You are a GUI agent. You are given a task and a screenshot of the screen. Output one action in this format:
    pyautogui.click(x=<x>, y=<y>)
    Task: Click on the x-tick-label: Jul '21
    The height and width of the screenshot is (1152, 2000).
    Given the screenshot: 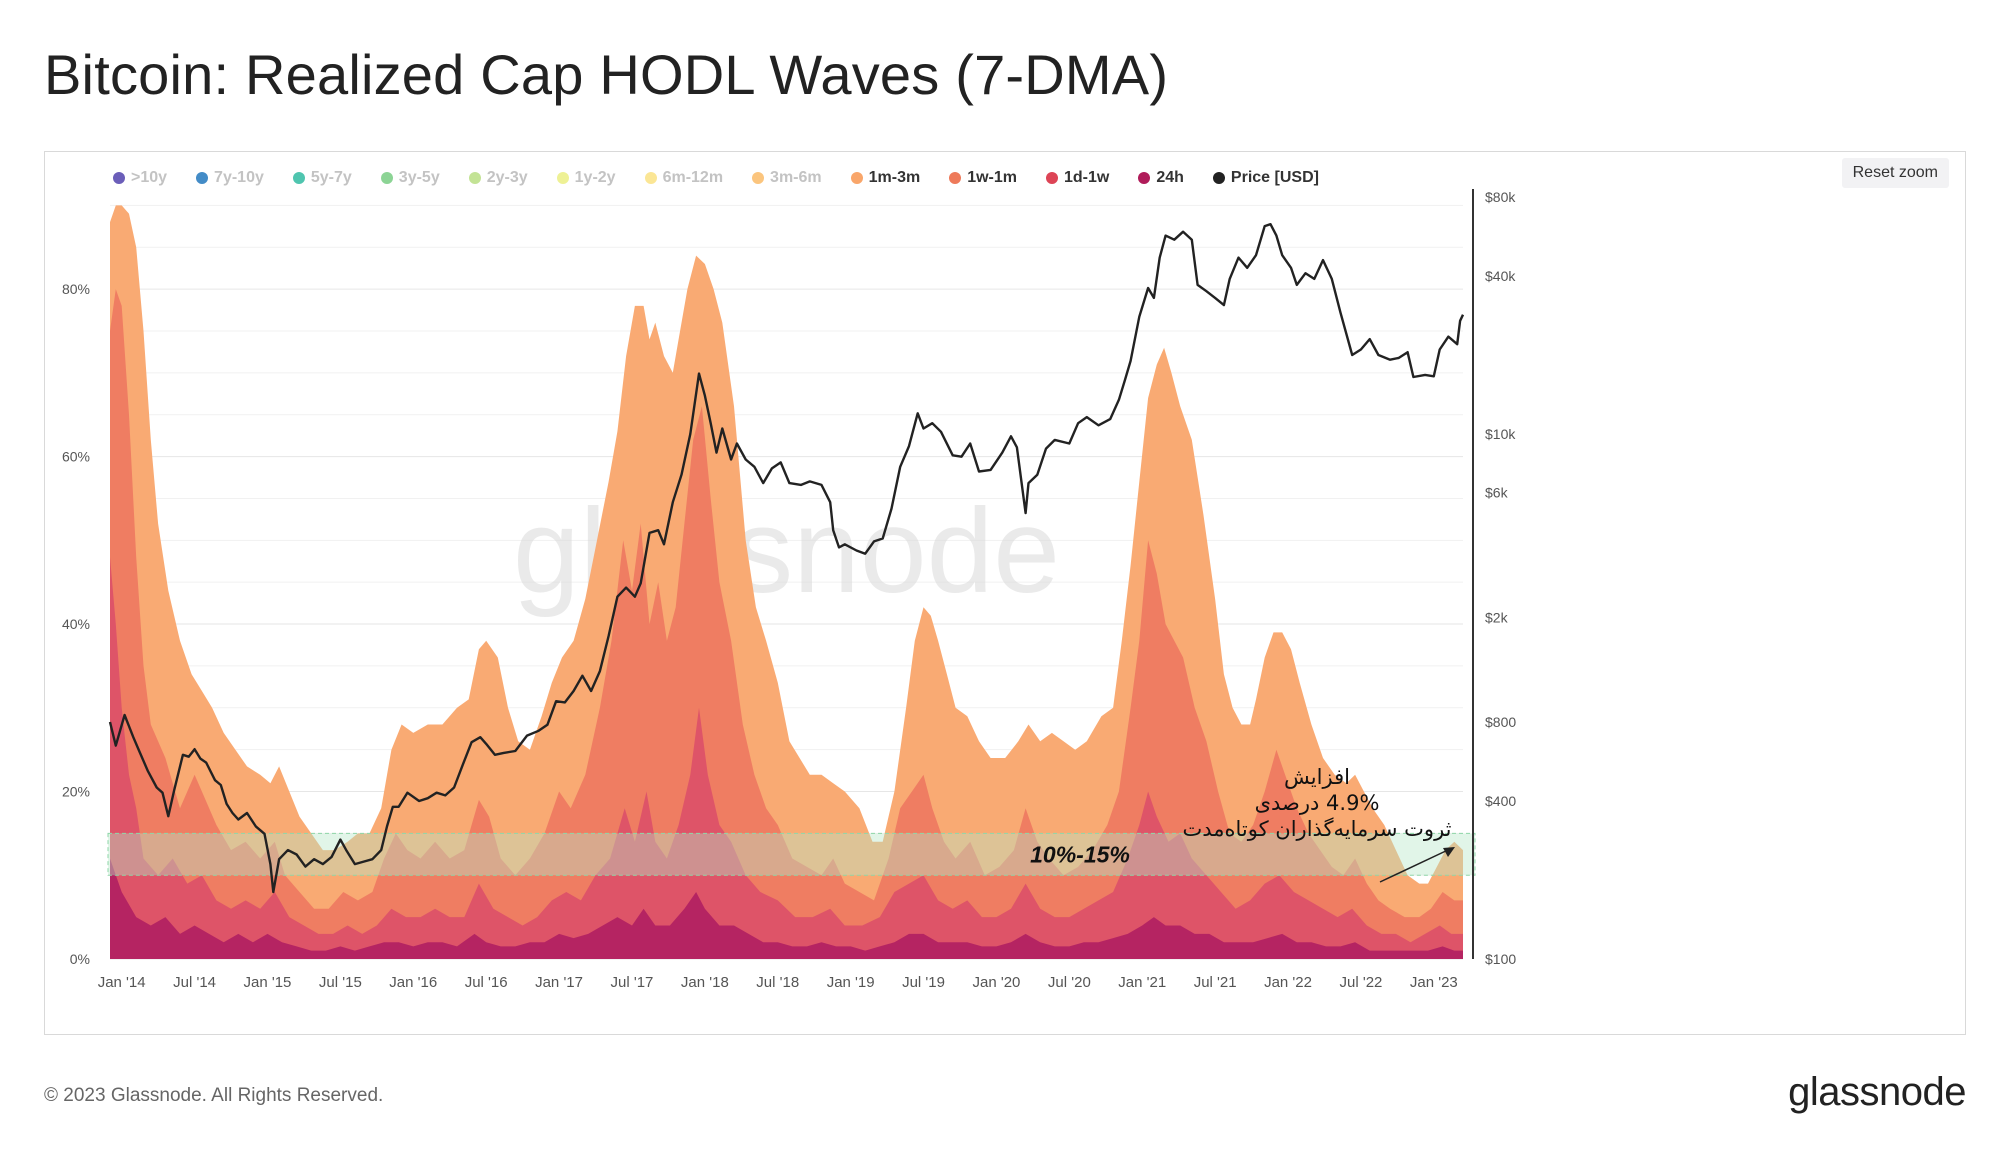 What is the action you would take?
    pyautogui.click(x=1215, y=982)
    